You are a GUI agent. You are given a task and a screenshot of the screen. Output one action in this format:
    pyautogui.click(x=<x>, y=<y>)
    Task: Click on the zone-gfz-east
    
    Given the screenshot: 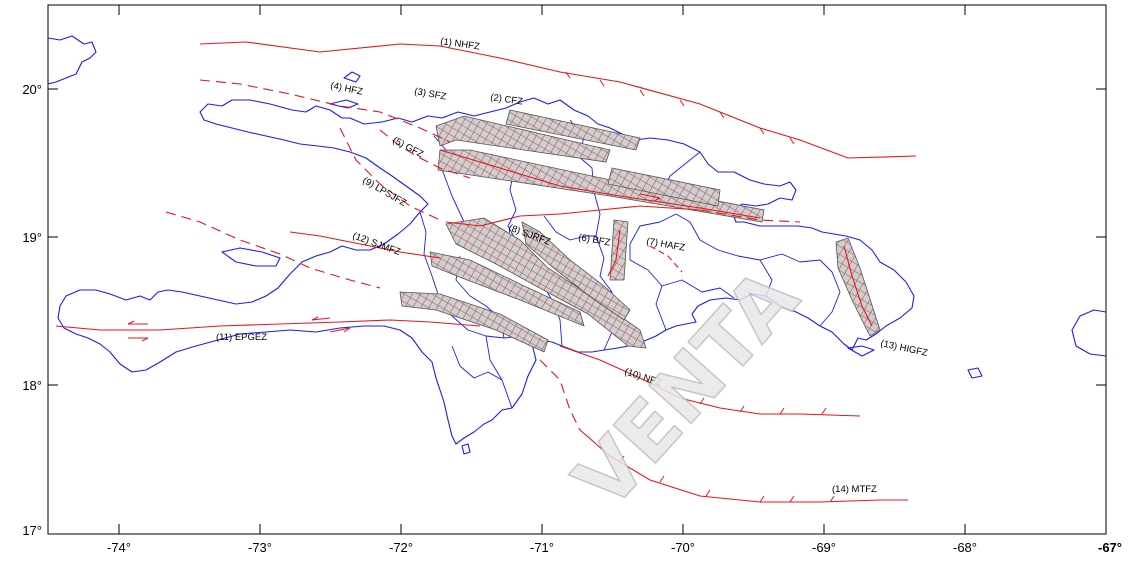 What is the action you would take?
    pyautogui.click(x=664, y=187)
    